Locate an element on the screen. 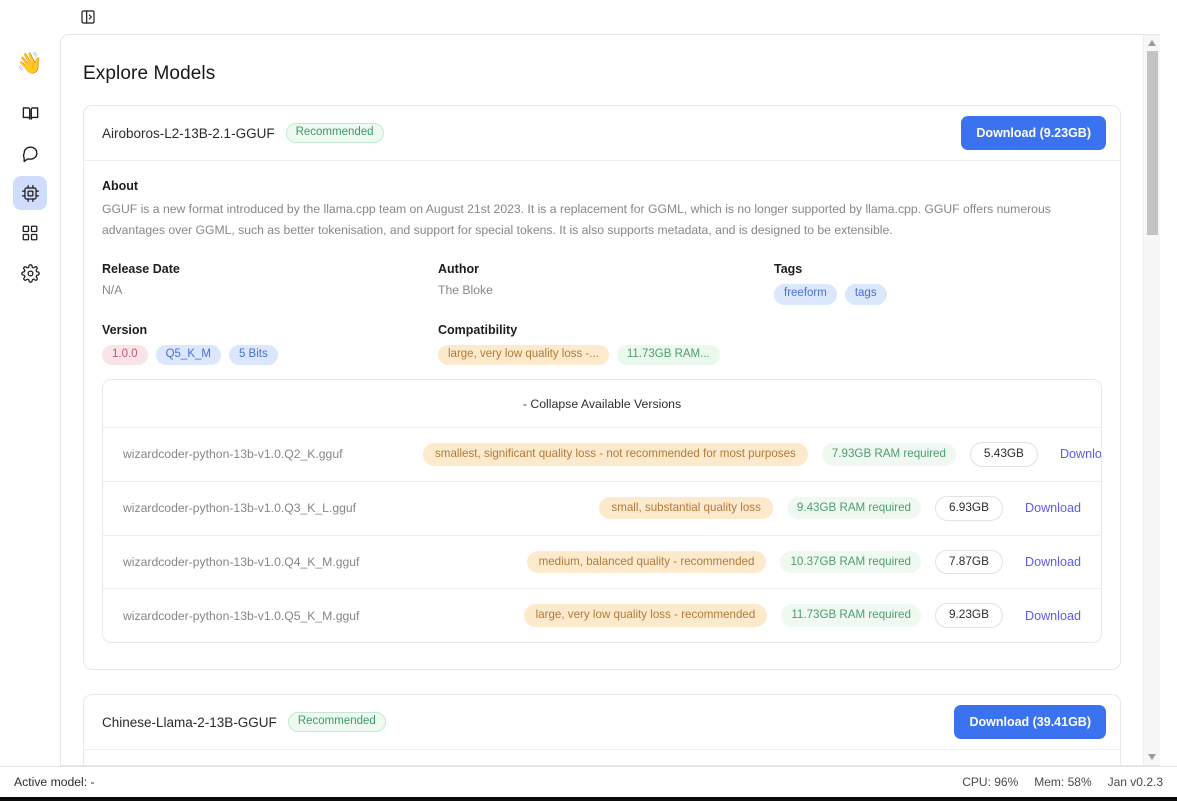 The width and height of the screenshot is (1177, 801). download-button: Download (9.23GB) is located at coordinates (1033, 133).